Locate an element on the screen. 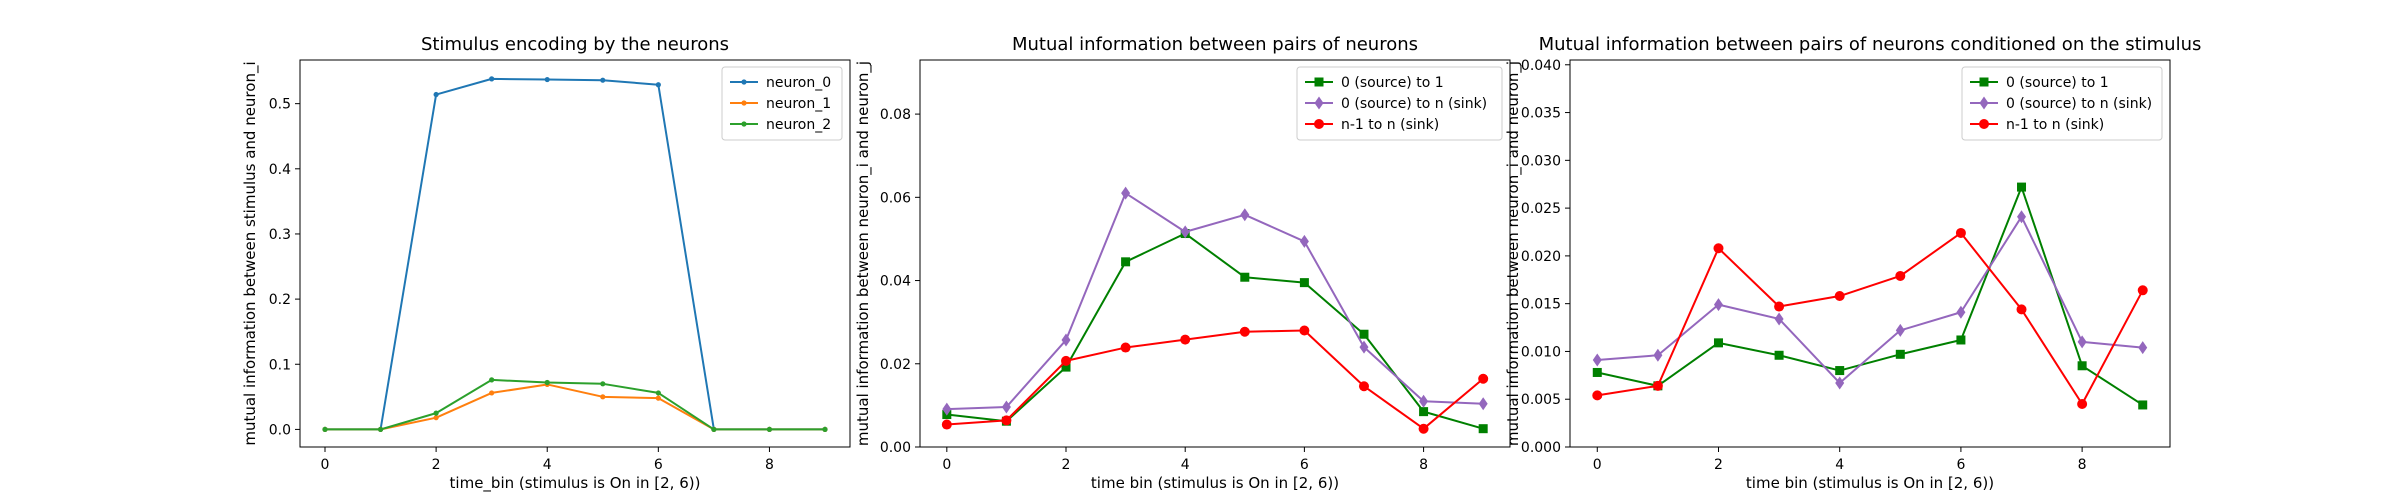 The height and width of the screenshot is (500, 2400). y-tick-label: 0.010 is located at coordinates (1541, 352).